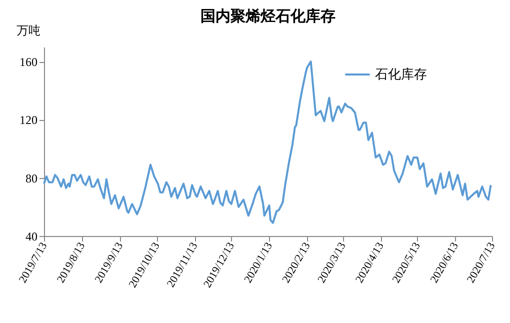  Describe the element at coordinates (32, 178) in the screenshot. I see `y-tick-label: 80` at that location.